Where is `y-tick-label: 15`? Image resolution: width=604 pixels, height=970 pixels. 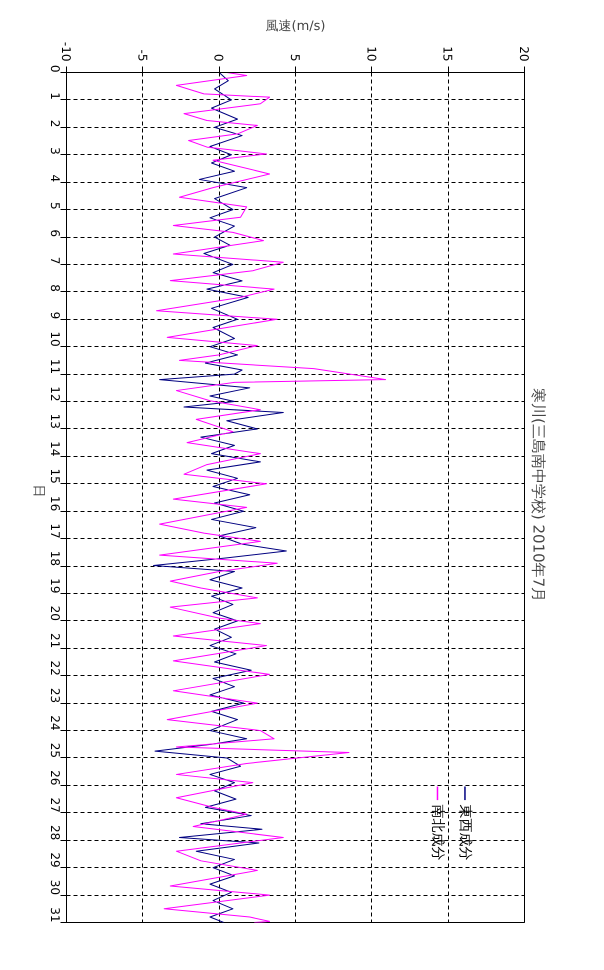 y-tick-label: 15 is located at coordinates (55, 476).